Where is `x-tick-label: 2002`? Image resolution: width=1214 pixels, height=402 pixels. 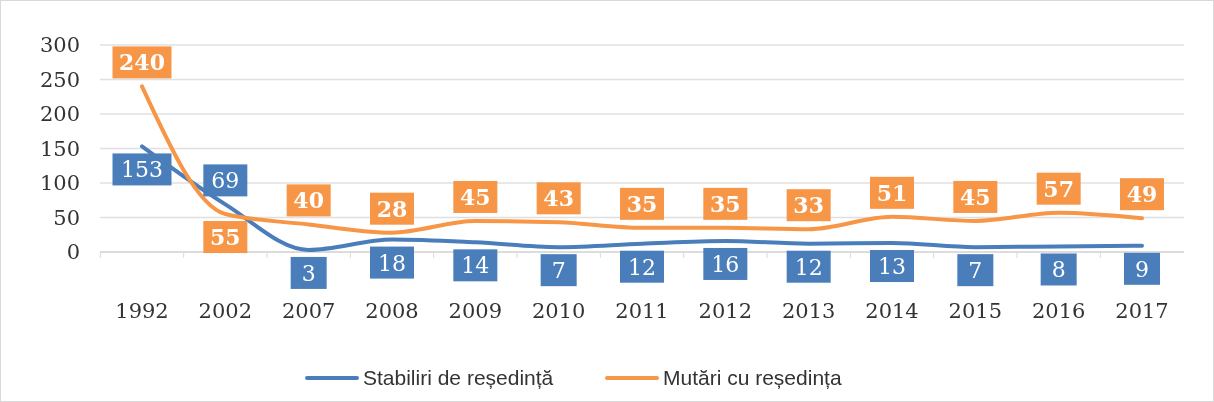 x-tick-label: 2002 is located at coordinates (225, 311).